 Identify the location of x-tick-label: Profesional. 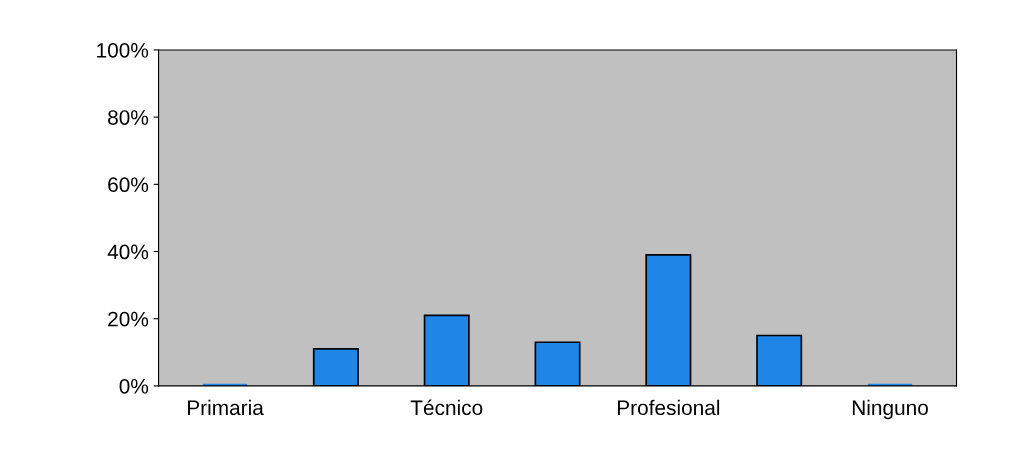
(668, 407).